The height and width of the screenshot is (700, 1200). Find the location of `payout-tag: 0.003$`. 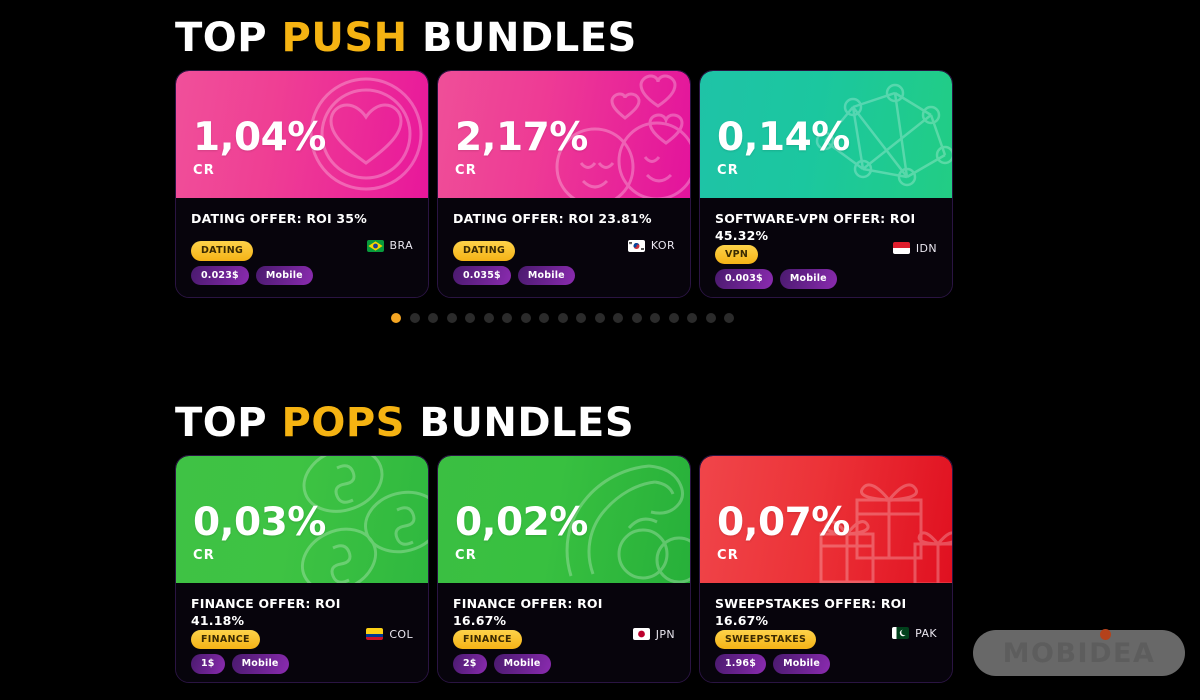

payout-tag: 0.003$ is located at coordinates (744, 279).